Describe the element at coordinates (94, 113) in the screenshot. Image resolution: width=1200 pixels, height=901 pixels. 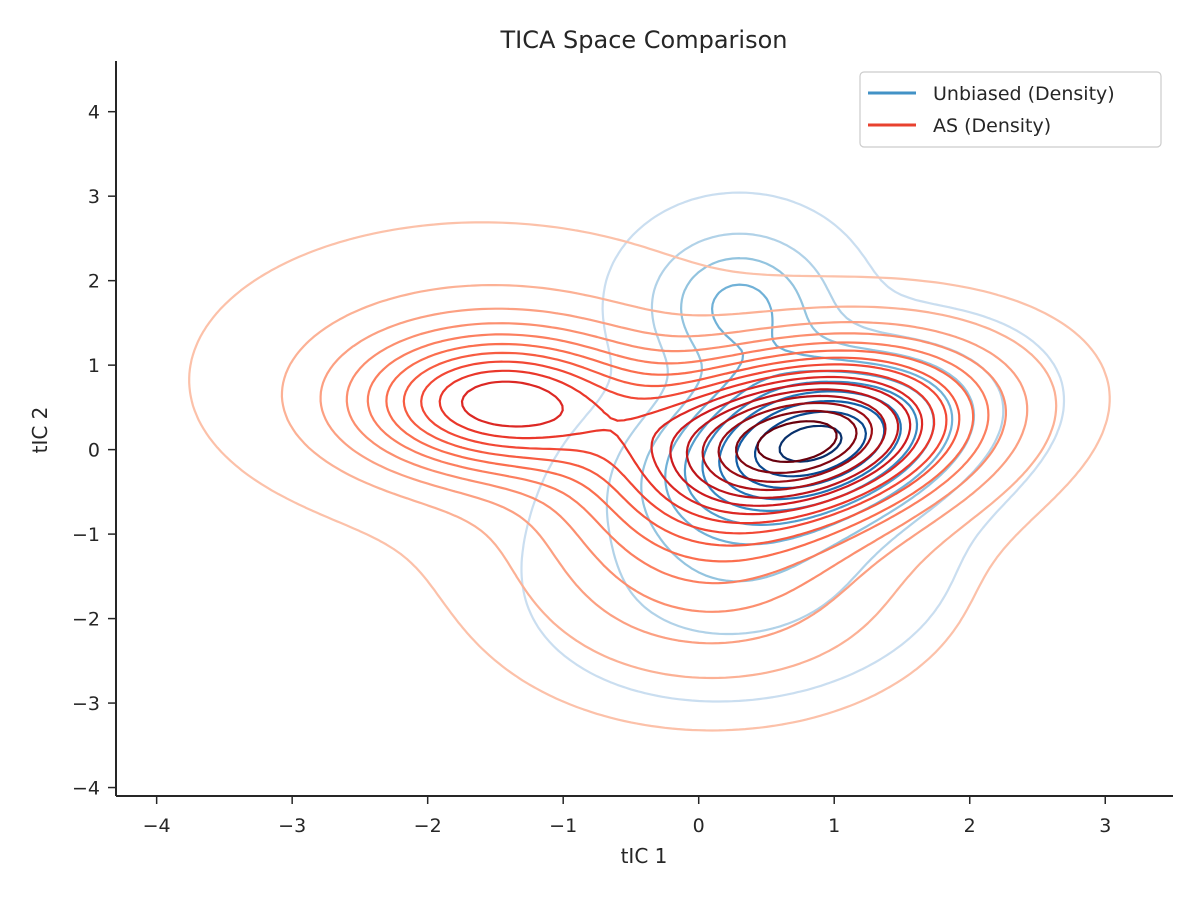
I see `y-tick-label: 4` at that location.